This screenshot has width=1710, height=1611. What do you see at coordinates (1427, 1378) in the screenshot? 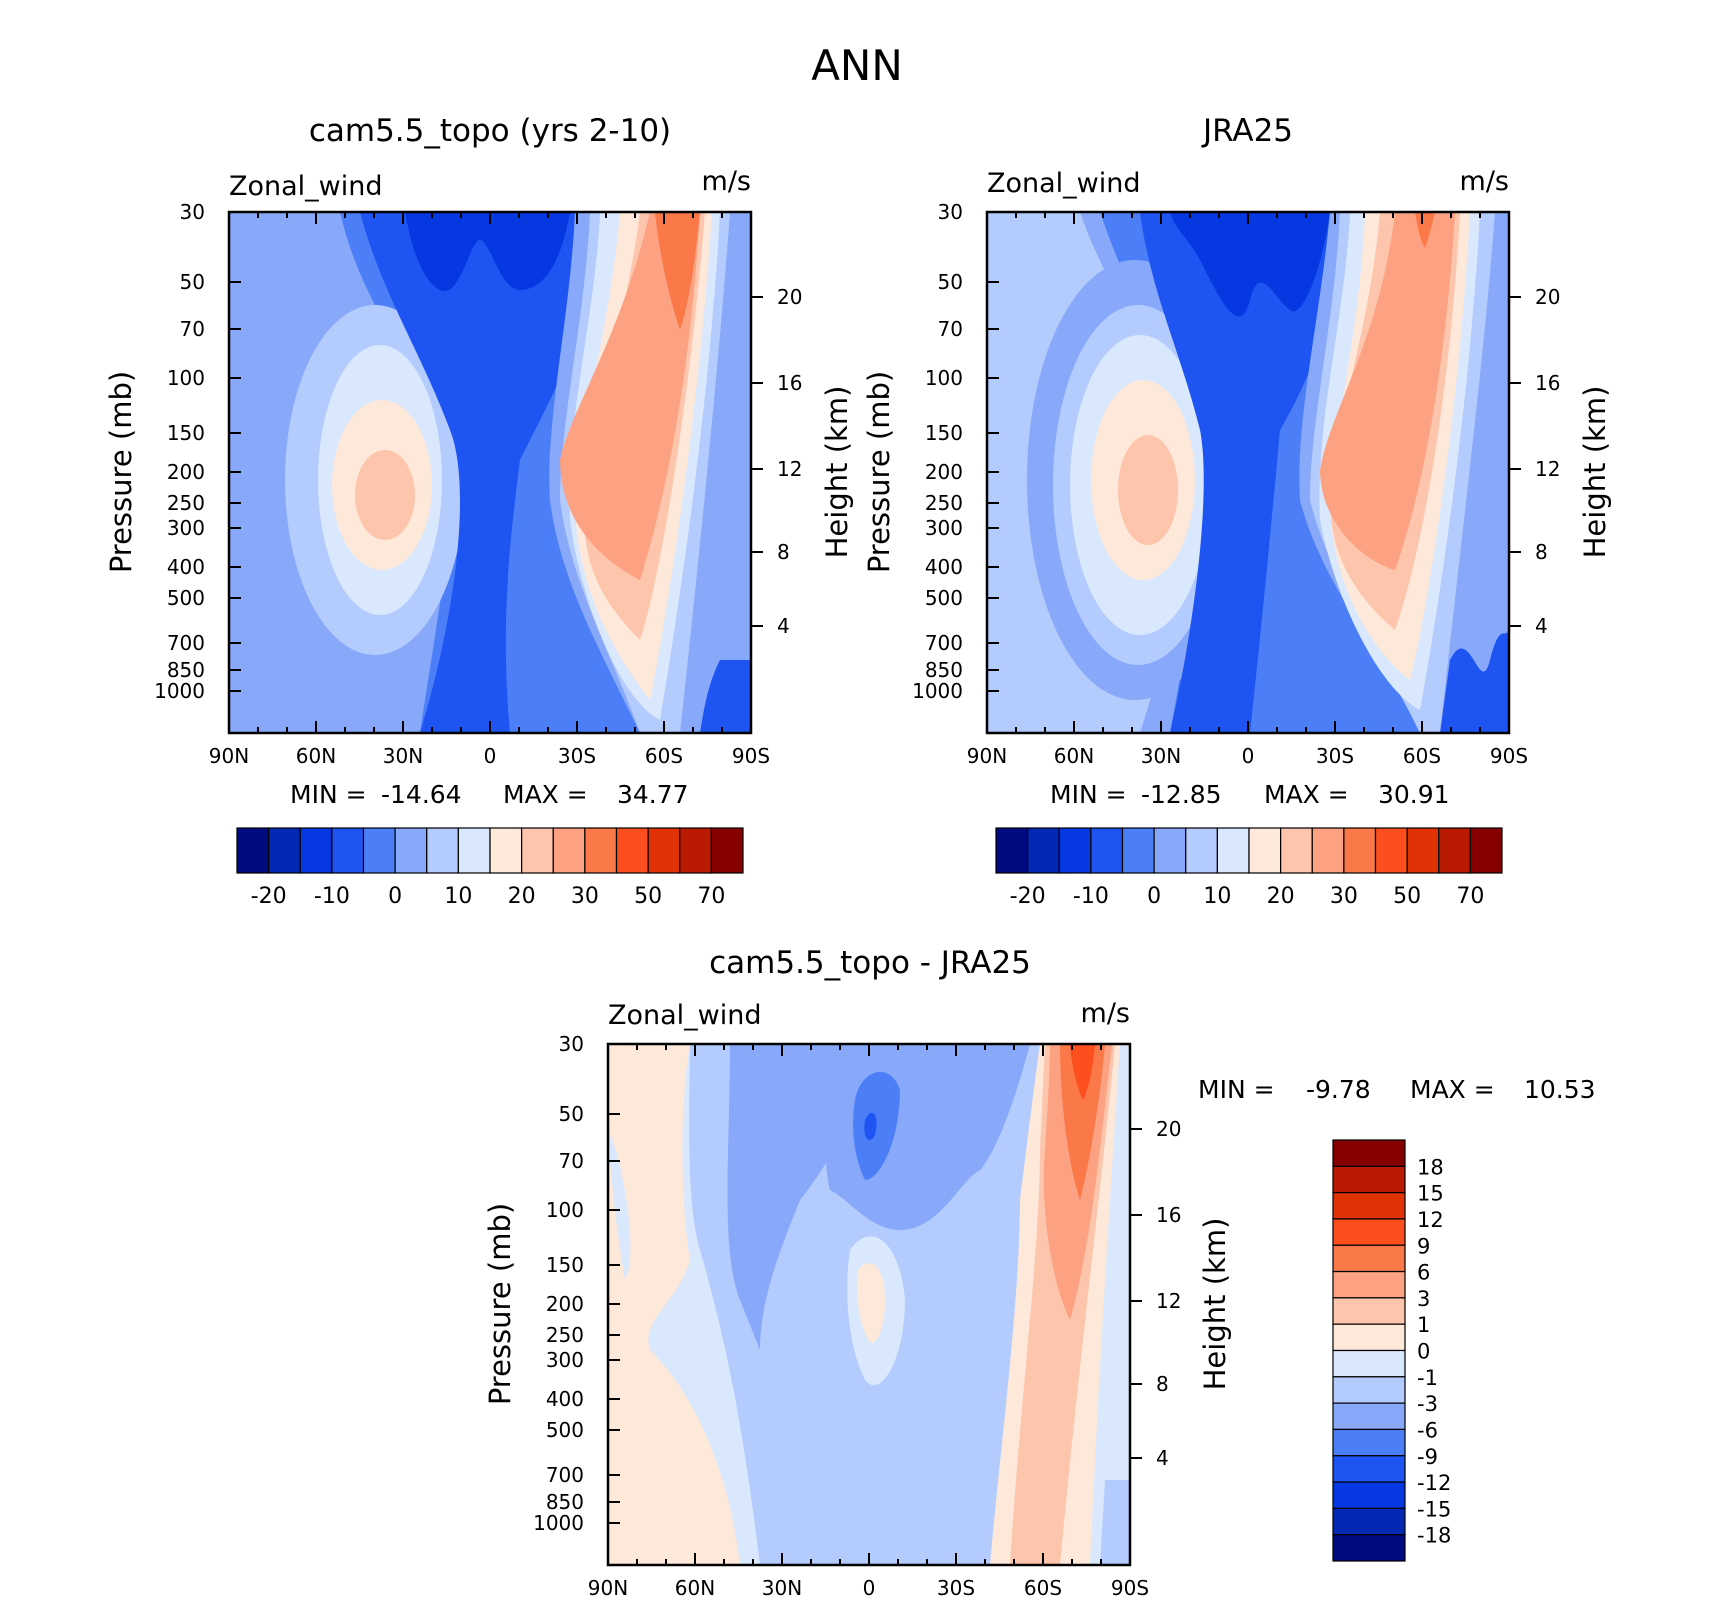
I see `colorbar-label: -1` at bounding box center [1427, 1378].